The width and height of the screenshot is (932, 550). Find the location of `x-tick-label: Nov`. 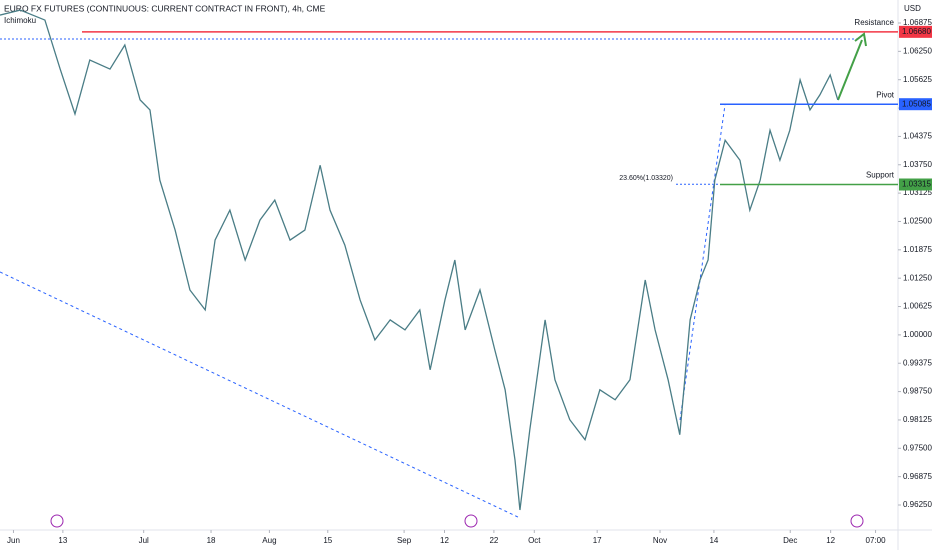

x-tick-label: Nov is located at coordinates (660, 540).